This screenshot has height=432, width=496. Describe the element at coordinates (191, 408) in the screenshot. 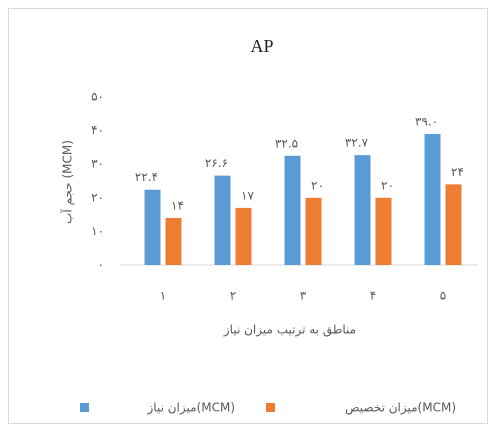

I see `legend-label: میزان نیاز(MCM)` at that location.